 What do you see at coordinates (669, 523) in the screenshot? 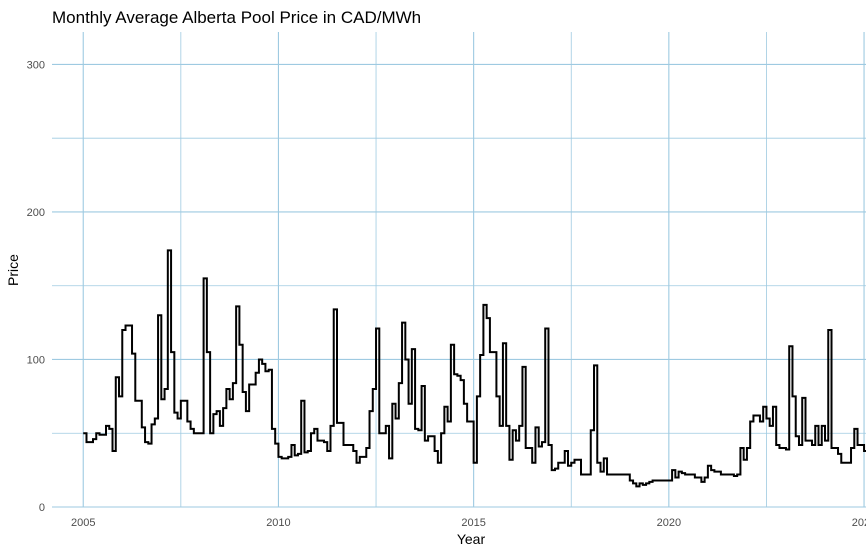
I see `x-tick-label: 2020` at bounding box center [669, 523].